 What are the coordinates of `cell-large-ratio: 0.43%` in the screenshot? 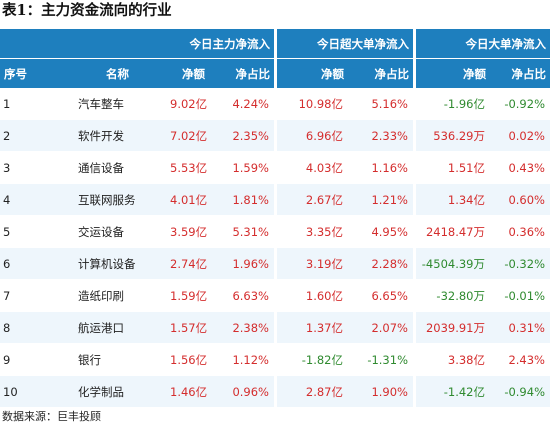 It's located at (520, 167).